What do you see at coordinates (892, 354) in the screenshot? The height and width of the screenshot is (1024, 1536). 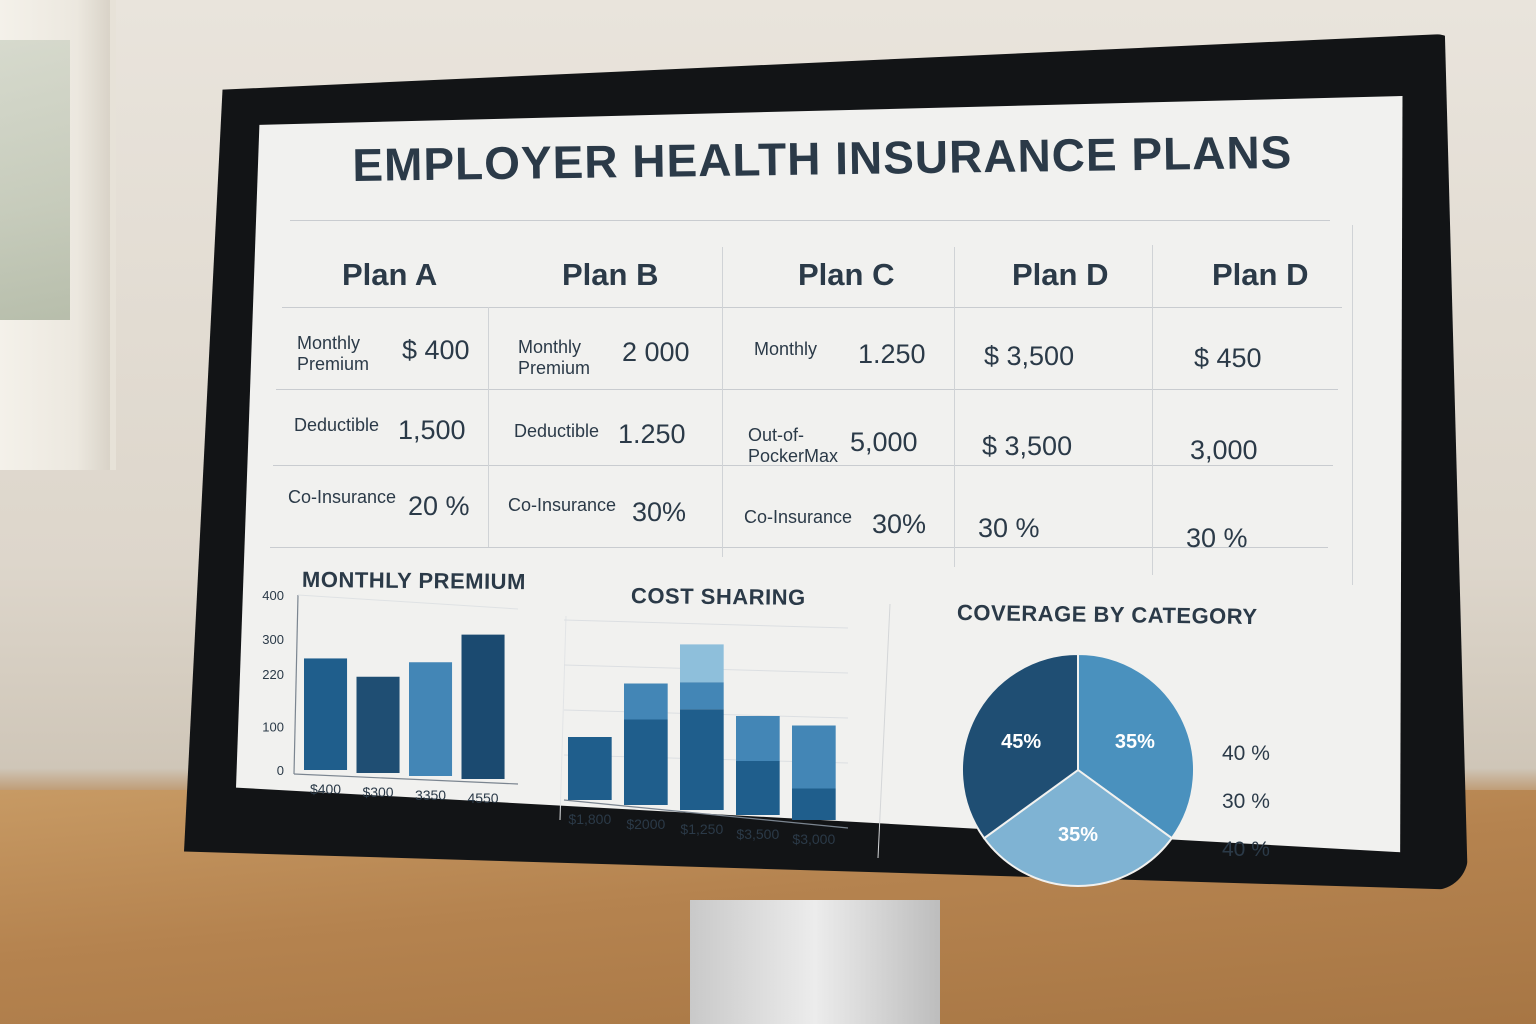 I see `plan-c-premium-value: 1.250` at bounding box center [892, 354].